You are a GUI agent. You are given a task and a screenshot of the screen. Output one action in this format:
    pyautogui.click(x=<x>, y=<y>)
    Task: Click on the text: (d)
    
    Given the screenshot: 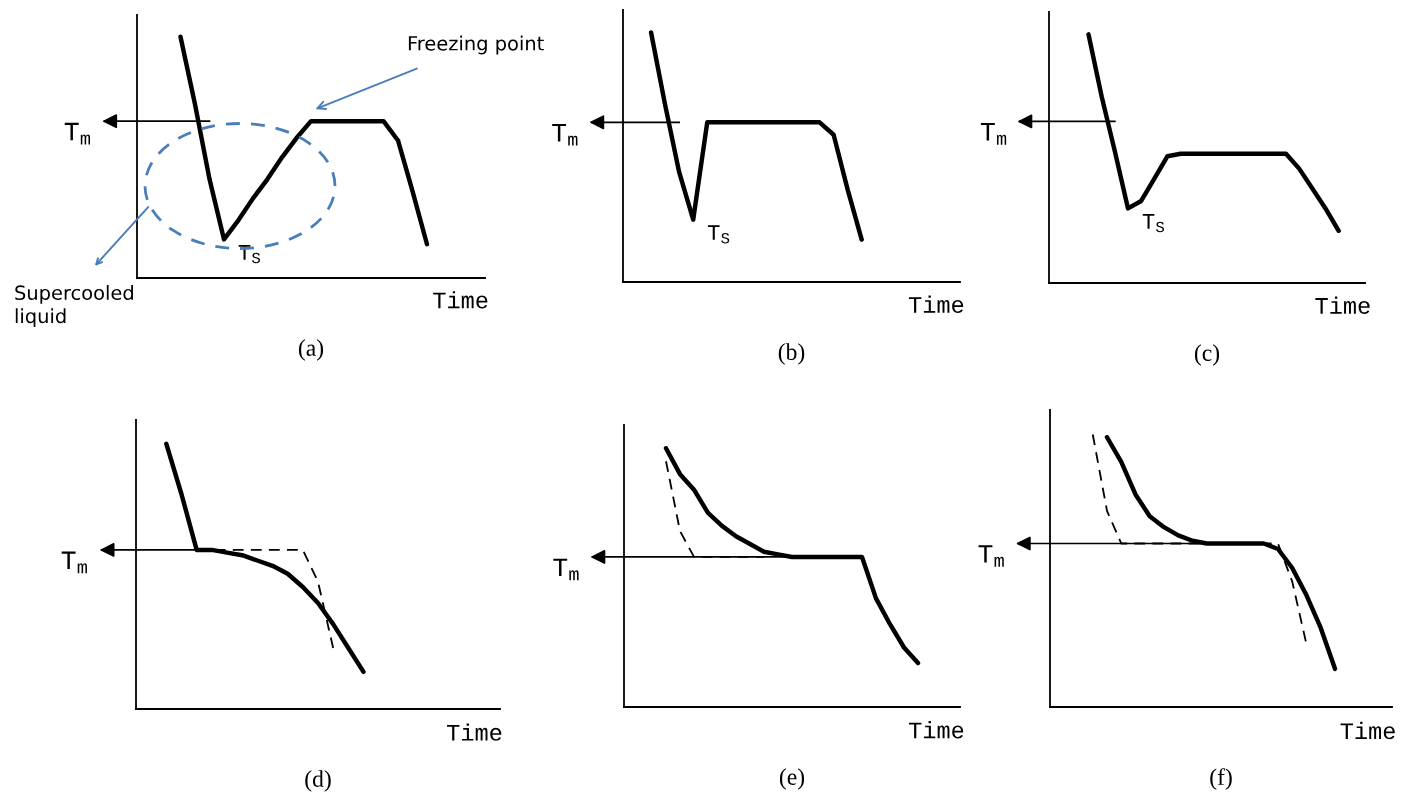 What is the action you would take?
    pyautogui.click(x=318, y=781)
    